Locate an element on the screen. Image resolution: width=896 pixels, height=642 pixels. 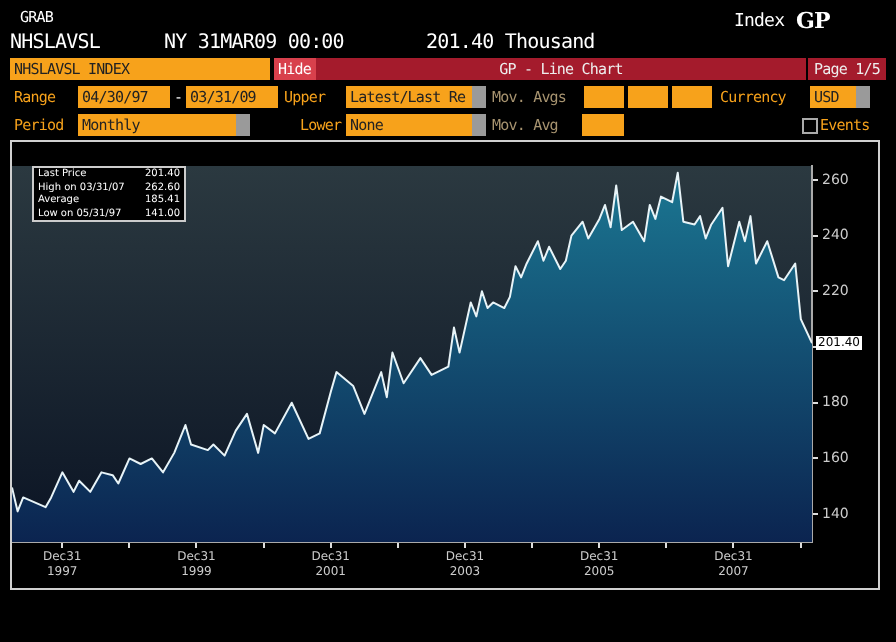
text: GP is located at coordinates (813, 21).